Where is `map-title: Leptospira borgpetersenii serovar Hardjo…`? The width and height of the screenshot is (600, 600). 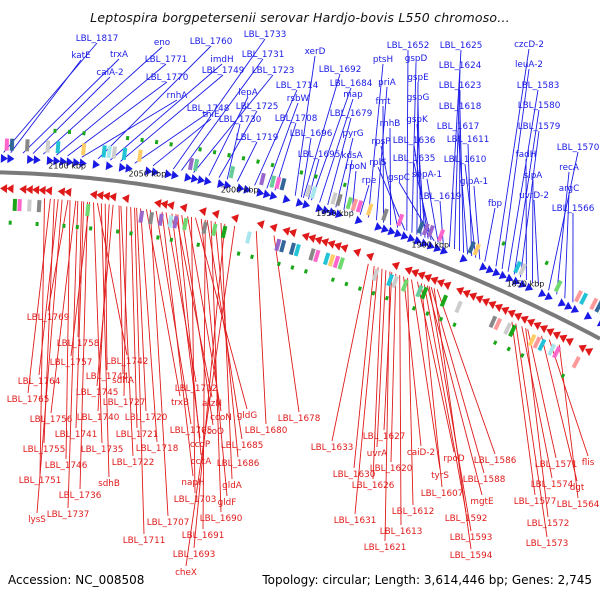 map-title: Leptospira borgpetersenii serovar Hardjo… is located at coordinates (300, 17).